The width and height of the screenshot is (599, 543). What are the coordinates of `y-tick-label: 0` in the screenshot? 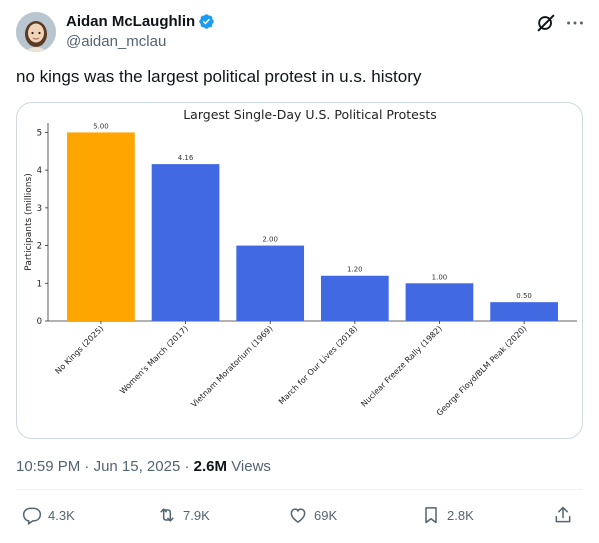 It's located at (39, 322).